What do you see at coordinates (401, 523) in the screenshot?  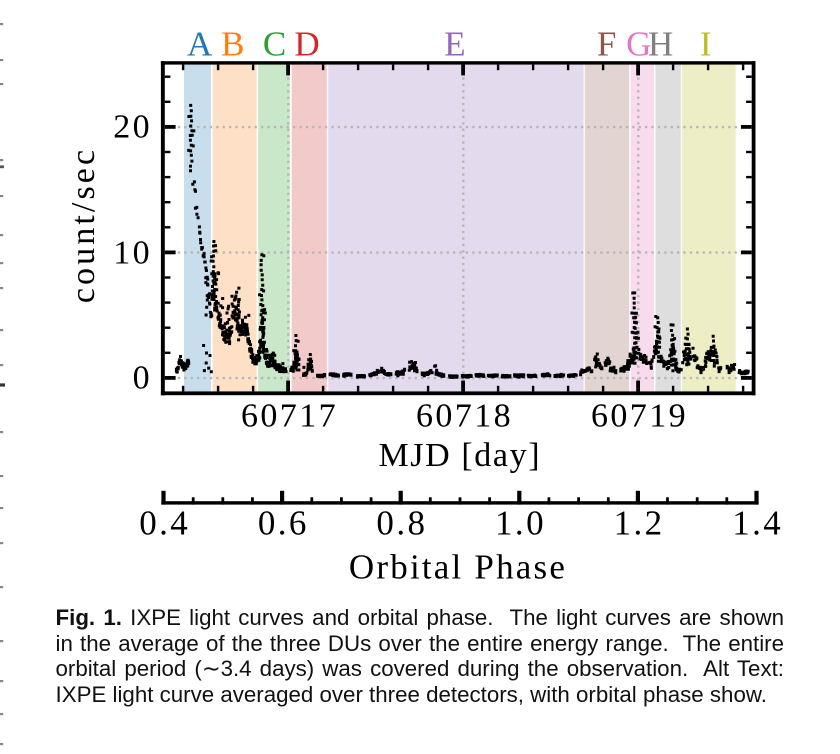 I see `svg-text: 0.8` at bounding box center [401, 523].